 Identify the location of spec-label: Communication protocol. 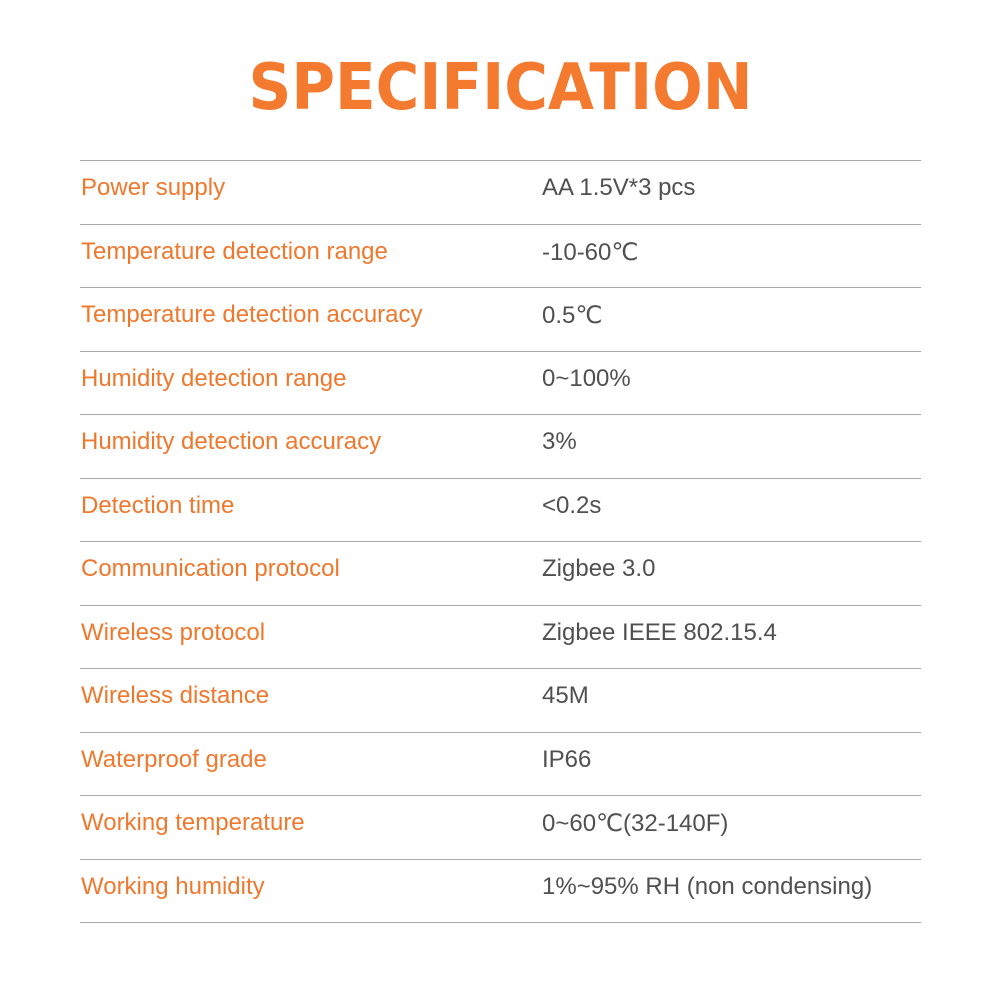
(210, 568).